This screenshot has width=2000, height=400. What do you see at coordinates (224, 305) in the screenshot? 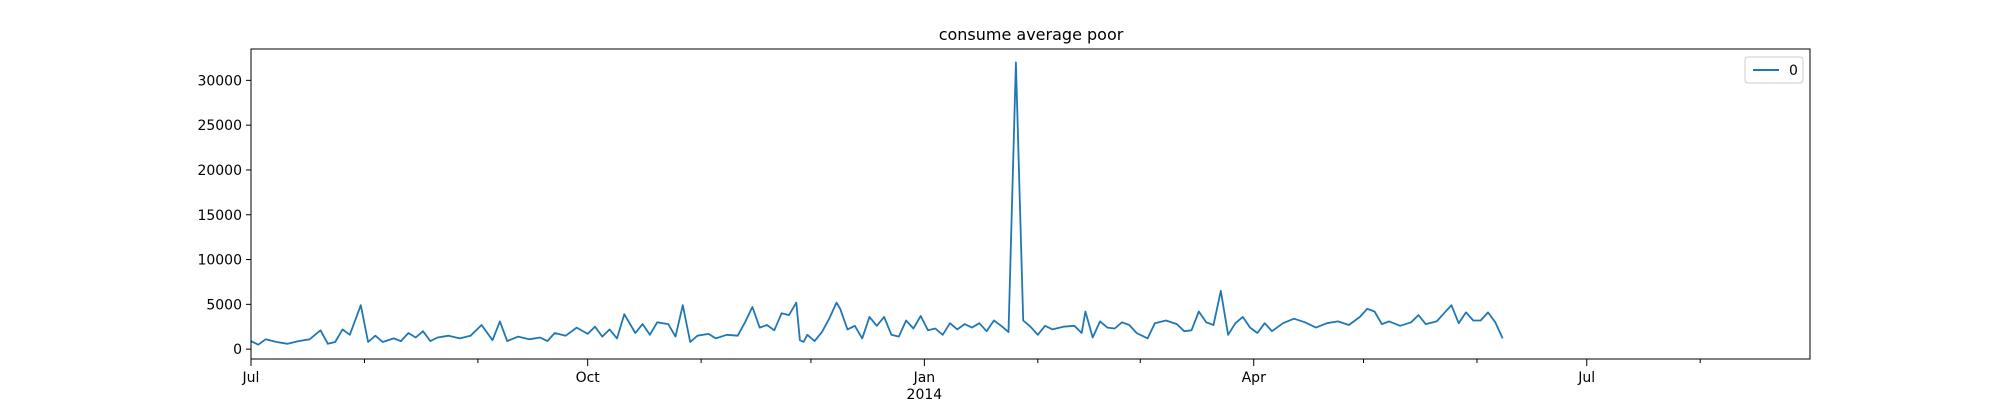
I see `y-tick-label: 5000` at bounding box center [224, 305].